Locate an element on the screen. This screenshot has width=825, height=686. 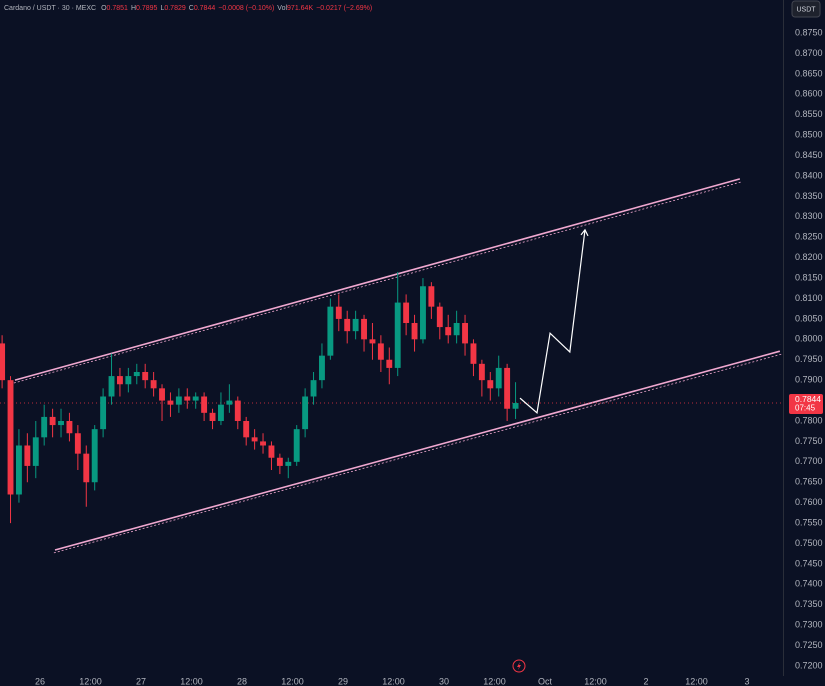
y-tick-label: 0.7250 is located at coordinates (809, 645).